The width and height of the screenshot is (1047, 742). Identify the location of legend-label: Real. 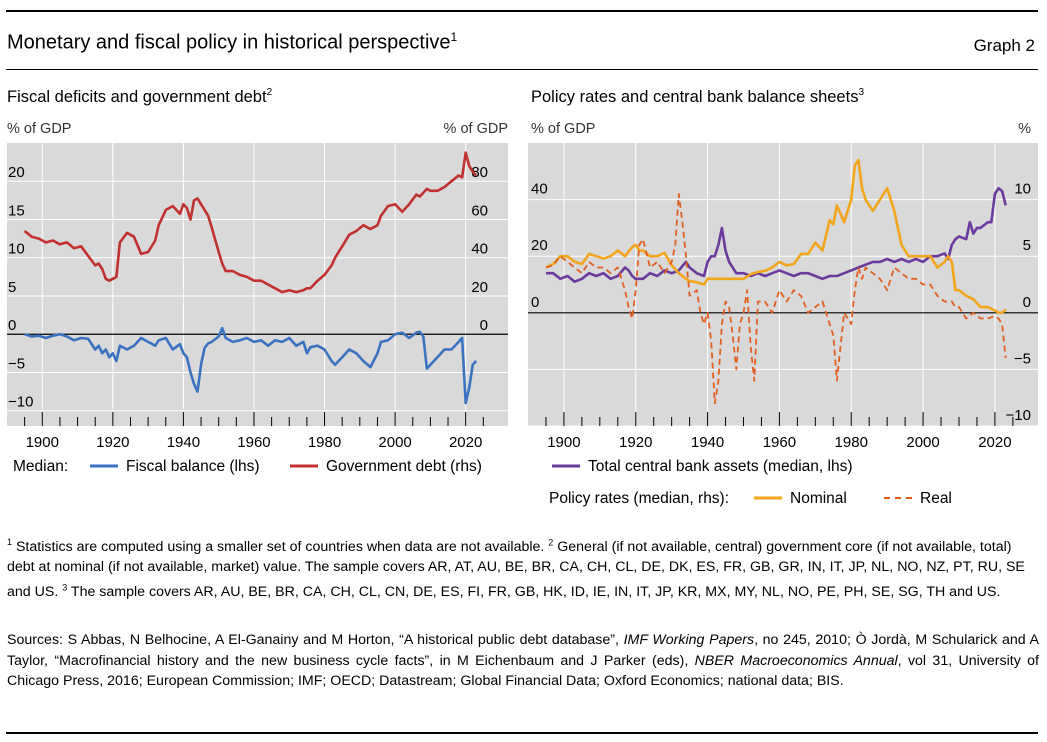
(936, 498).